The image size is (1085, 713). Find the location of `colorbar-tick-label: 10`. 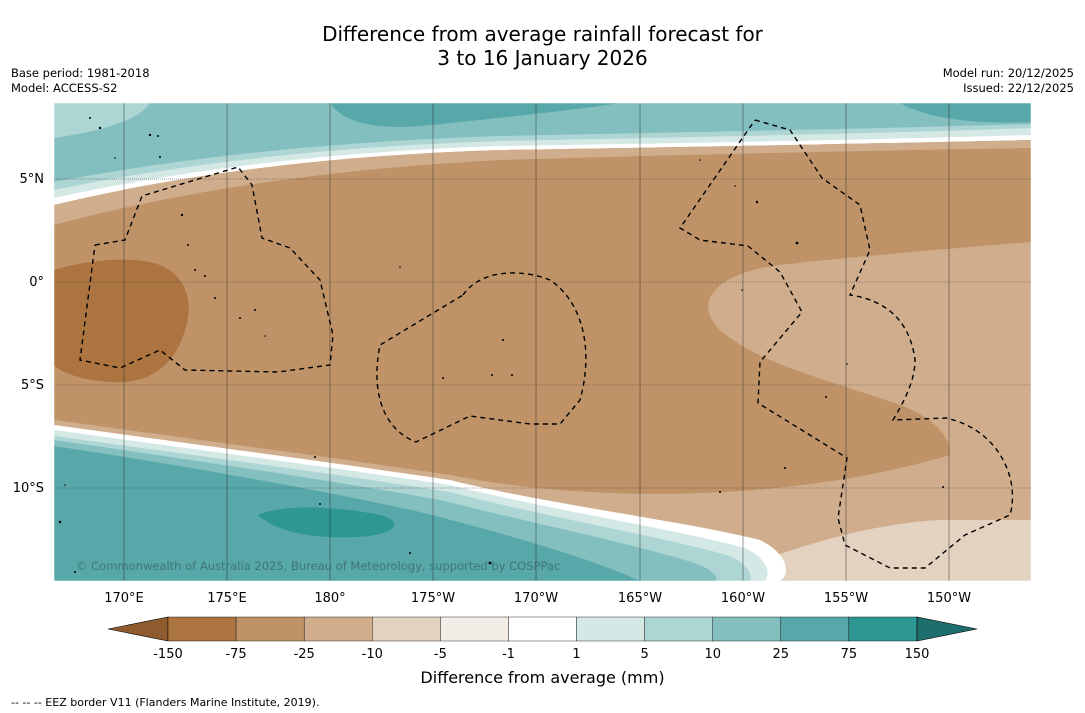

colorbar-tick-label: 10 is located at coordinates (712, 654).